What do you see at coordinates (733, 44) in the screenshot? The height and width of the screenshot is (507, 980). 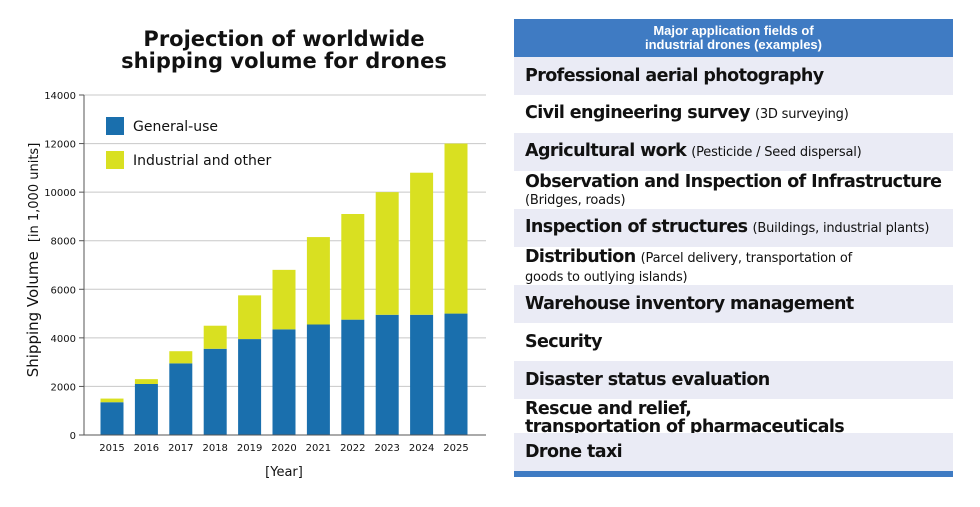 I see `table-header-line-2: industrial drones (examples)` at bounding box center [733, 44].